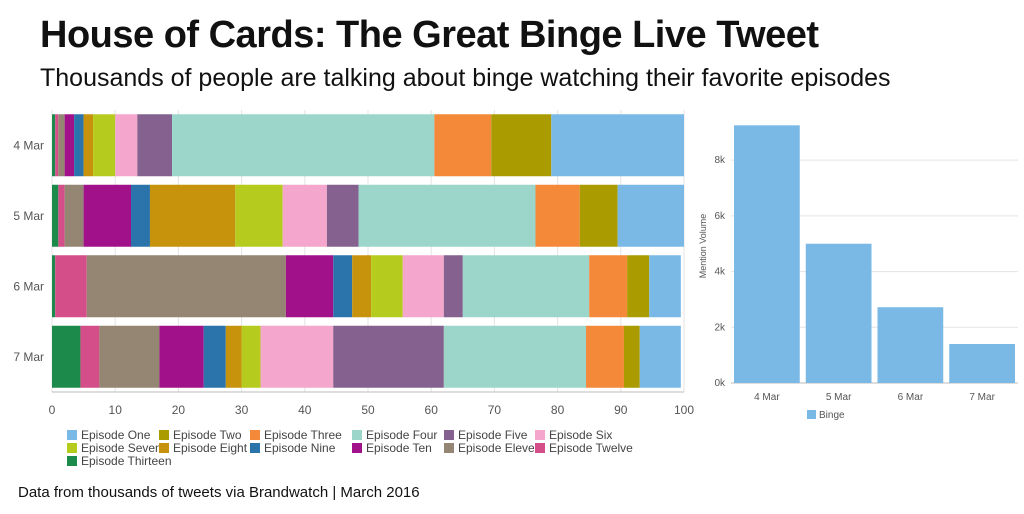 The height and width of the screenshot is (514, 1024). Describe the element at coordinates (28, 286) in the screenshot. I see `y-tick-label: 6 Mar` at that location.